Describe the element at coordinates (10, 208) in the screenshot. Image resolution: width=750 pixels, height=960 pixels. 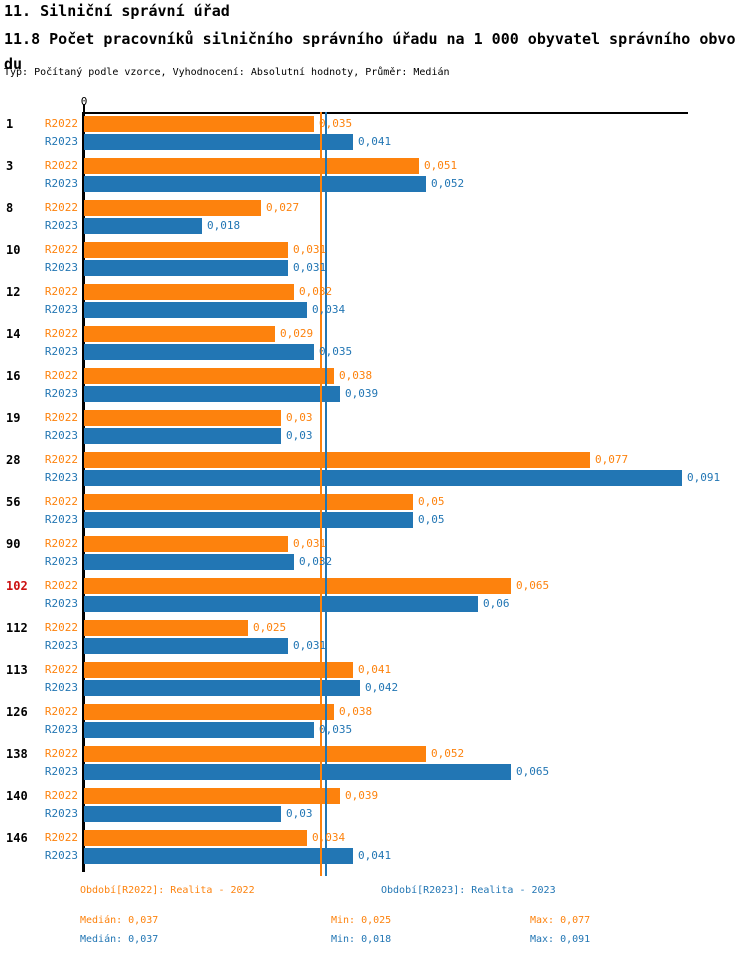
I see `category-label: 8` at that location.